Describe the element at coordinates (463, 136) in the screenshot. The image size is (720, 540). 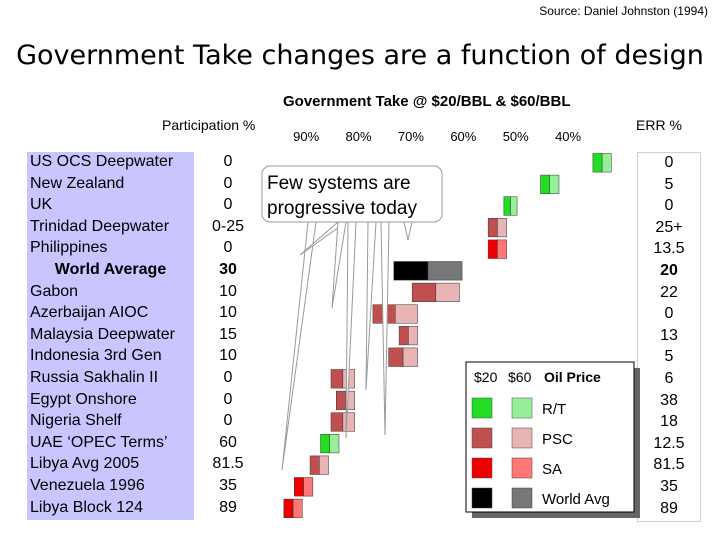
I see `x-tick-label: 60%` at that location.